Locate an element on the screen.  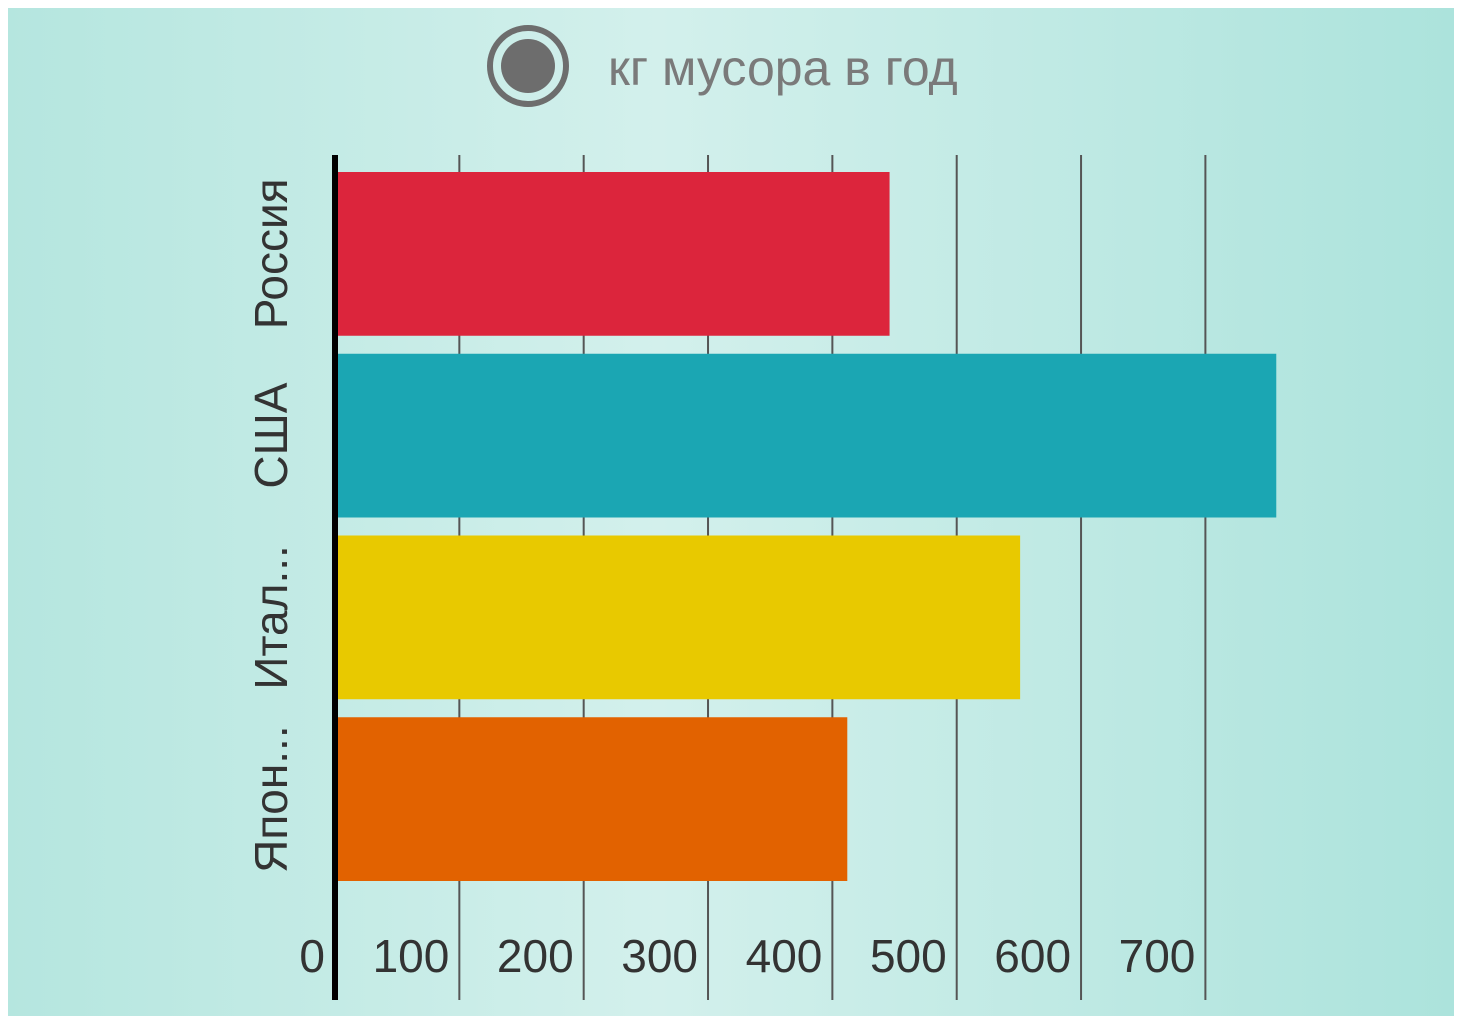
x-tick-label: 300 is located at coordinates (659, 956).